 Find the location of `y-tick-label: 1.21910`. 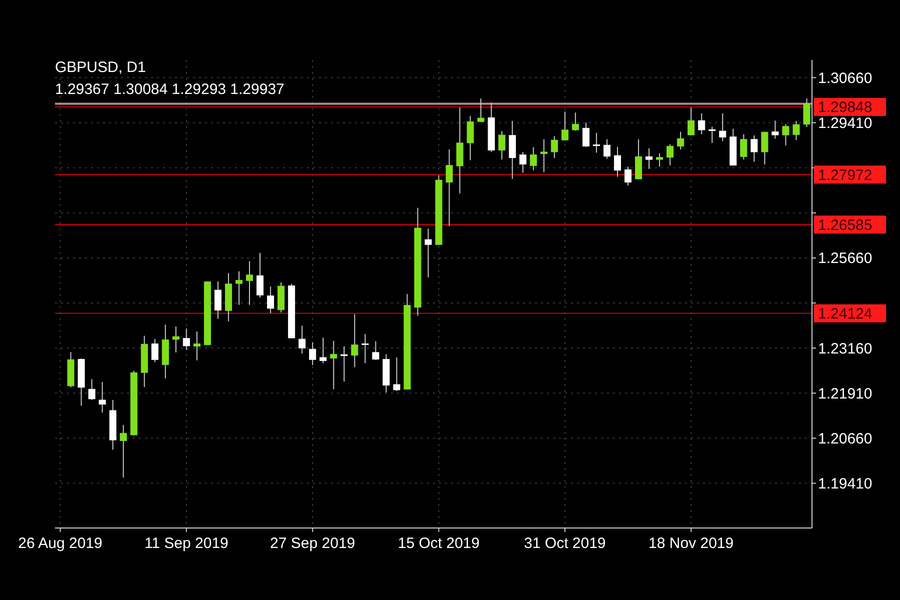

y-tick-label: 1.21910 is located at coordinates (845, 393).